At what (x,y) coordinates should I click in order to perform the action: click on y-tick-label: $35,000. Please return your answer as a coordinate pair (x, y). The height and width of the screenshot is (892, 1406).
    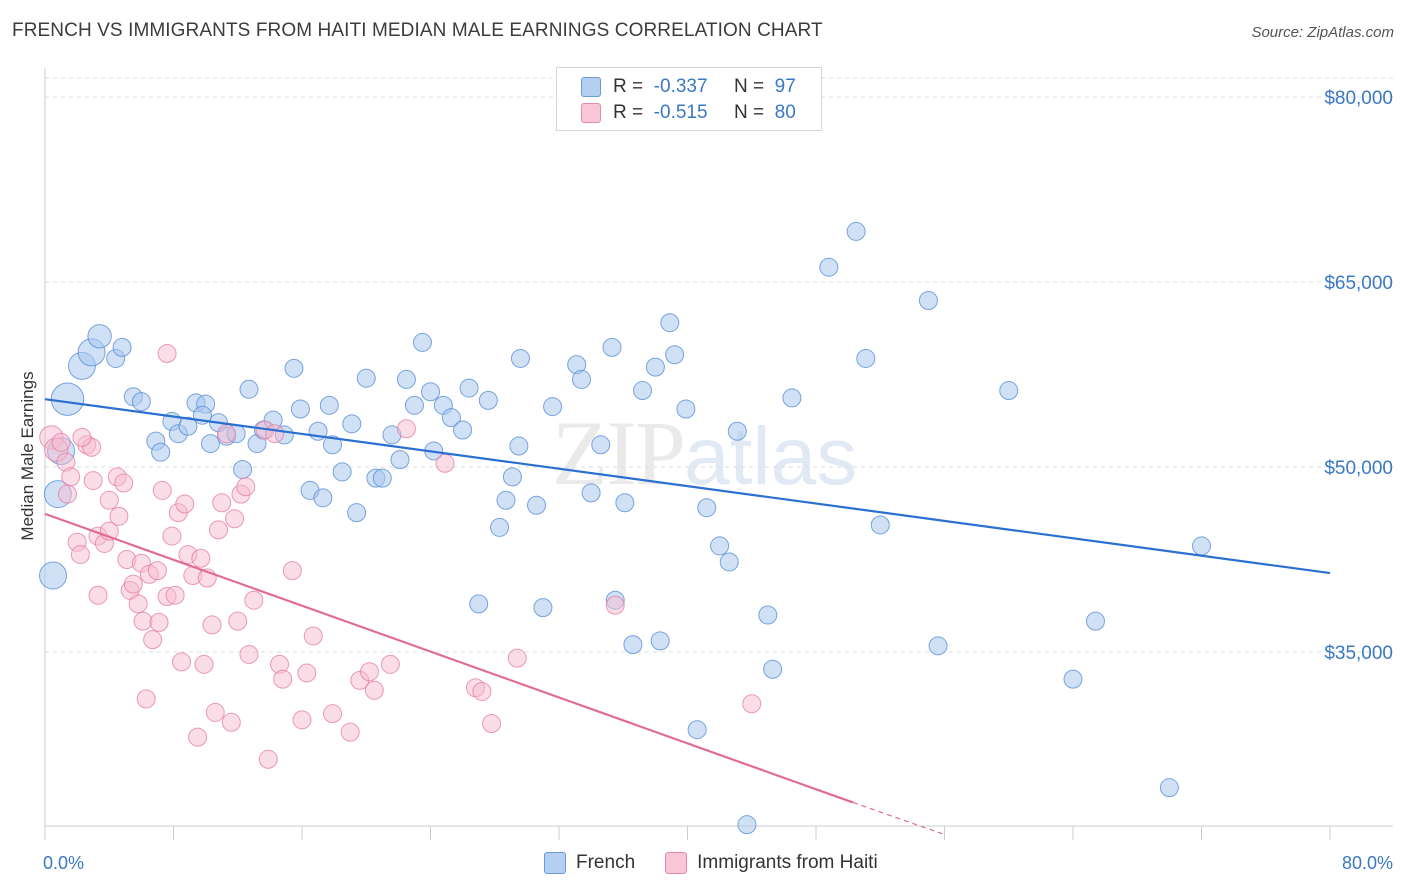
    Looking at the image, I should click on (1358, 653).